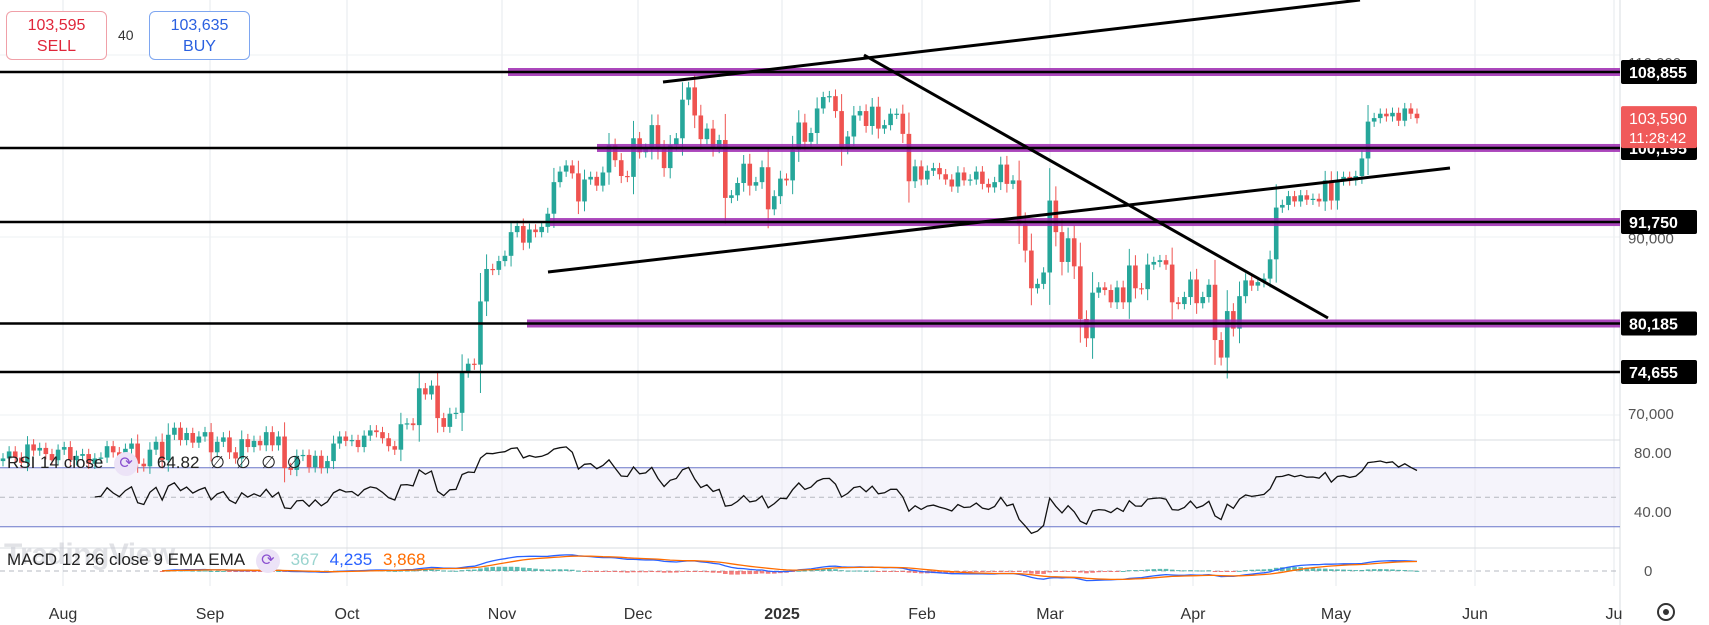 This screenshot has width=1709, height=625. I want to click on macd-settings-icon: ⟳, so click(267, 561).